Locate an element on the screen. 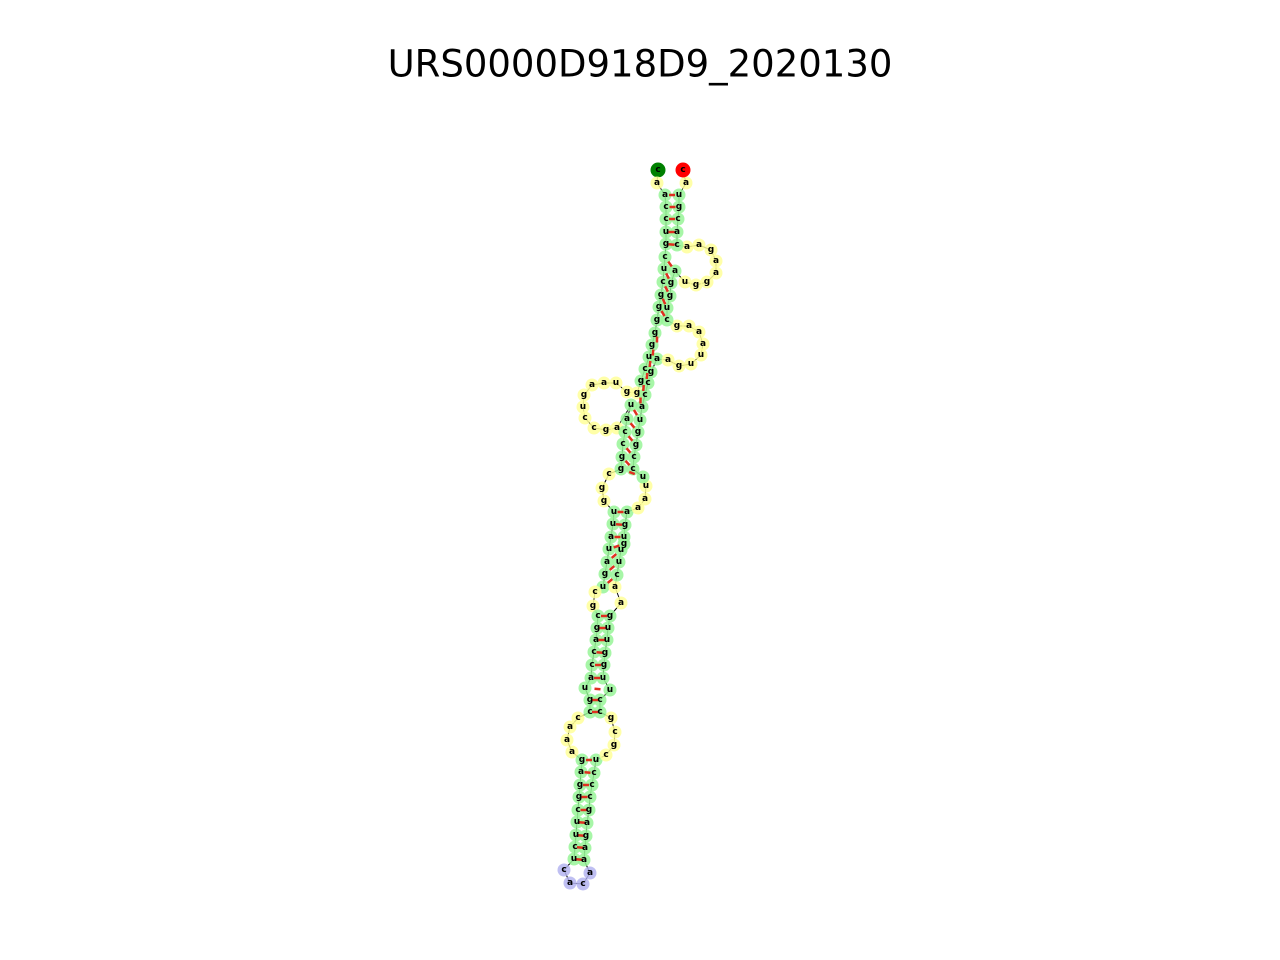 This screenshot has height=960, width=1280. pairs is located at coordinates (625, 527).